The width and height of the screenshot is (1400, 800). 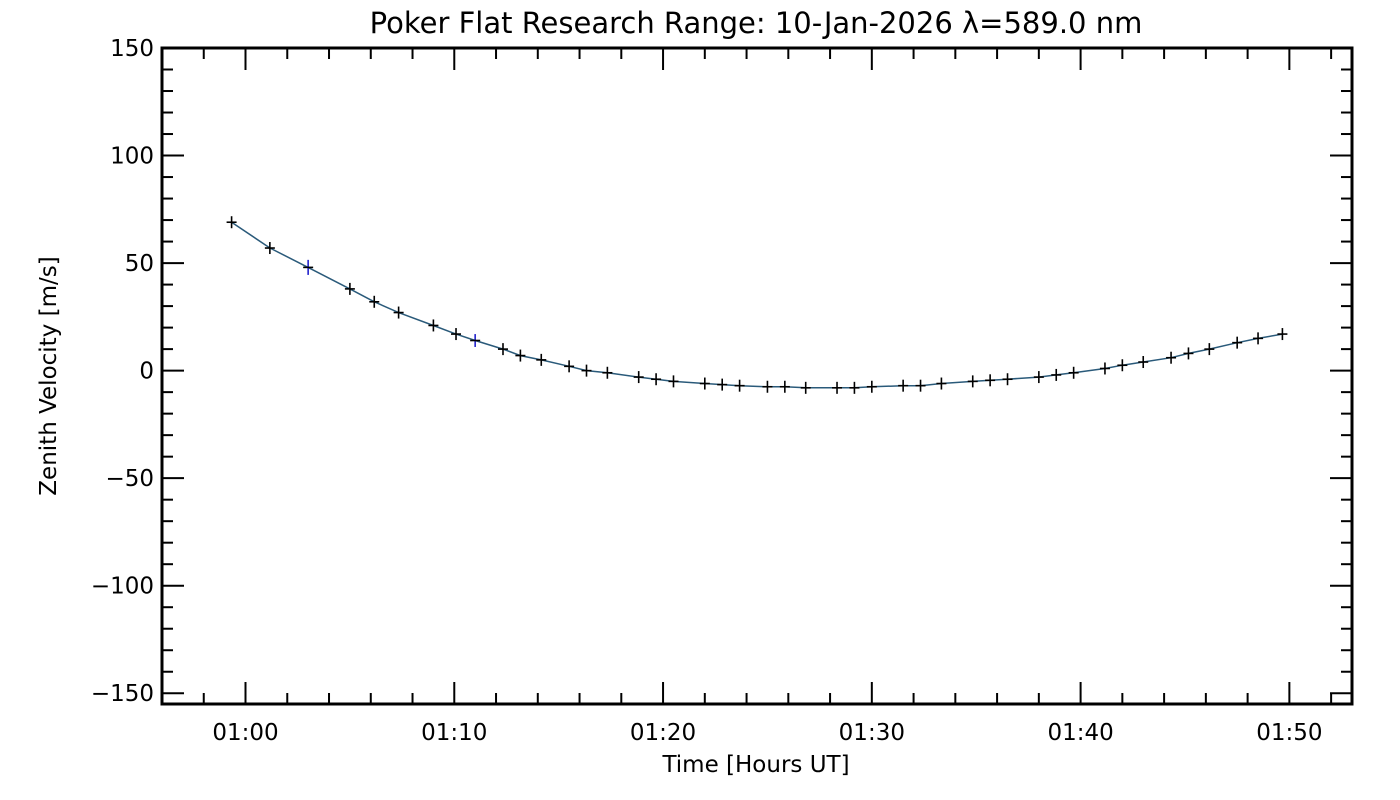 I want to click on x-tick-label: 01:00, so click(x=245, y=733).